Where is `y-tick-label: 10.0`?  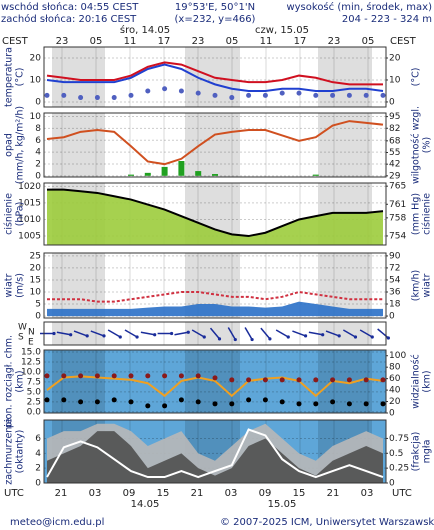 y-tick-label: 10.0 is located at coordinates (31, 372).